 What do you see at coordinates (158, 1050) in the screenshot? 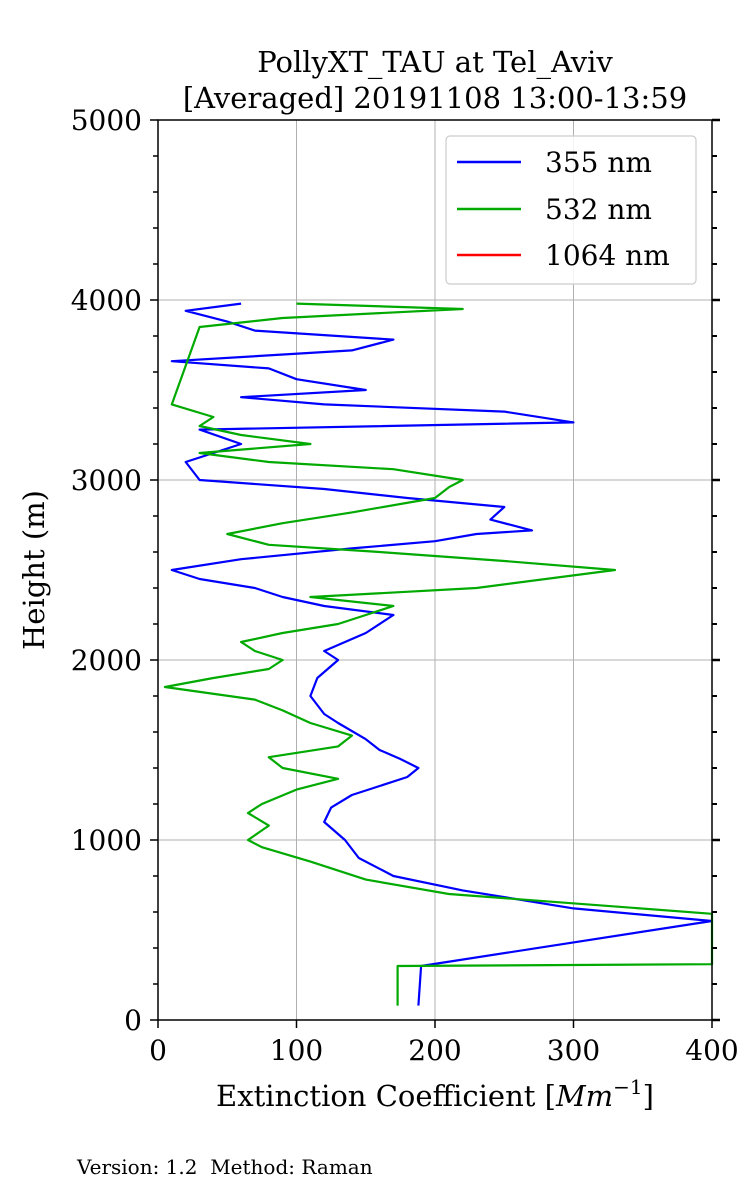
I see `x-tick-label: 0` at bounding box center [158, 1050].